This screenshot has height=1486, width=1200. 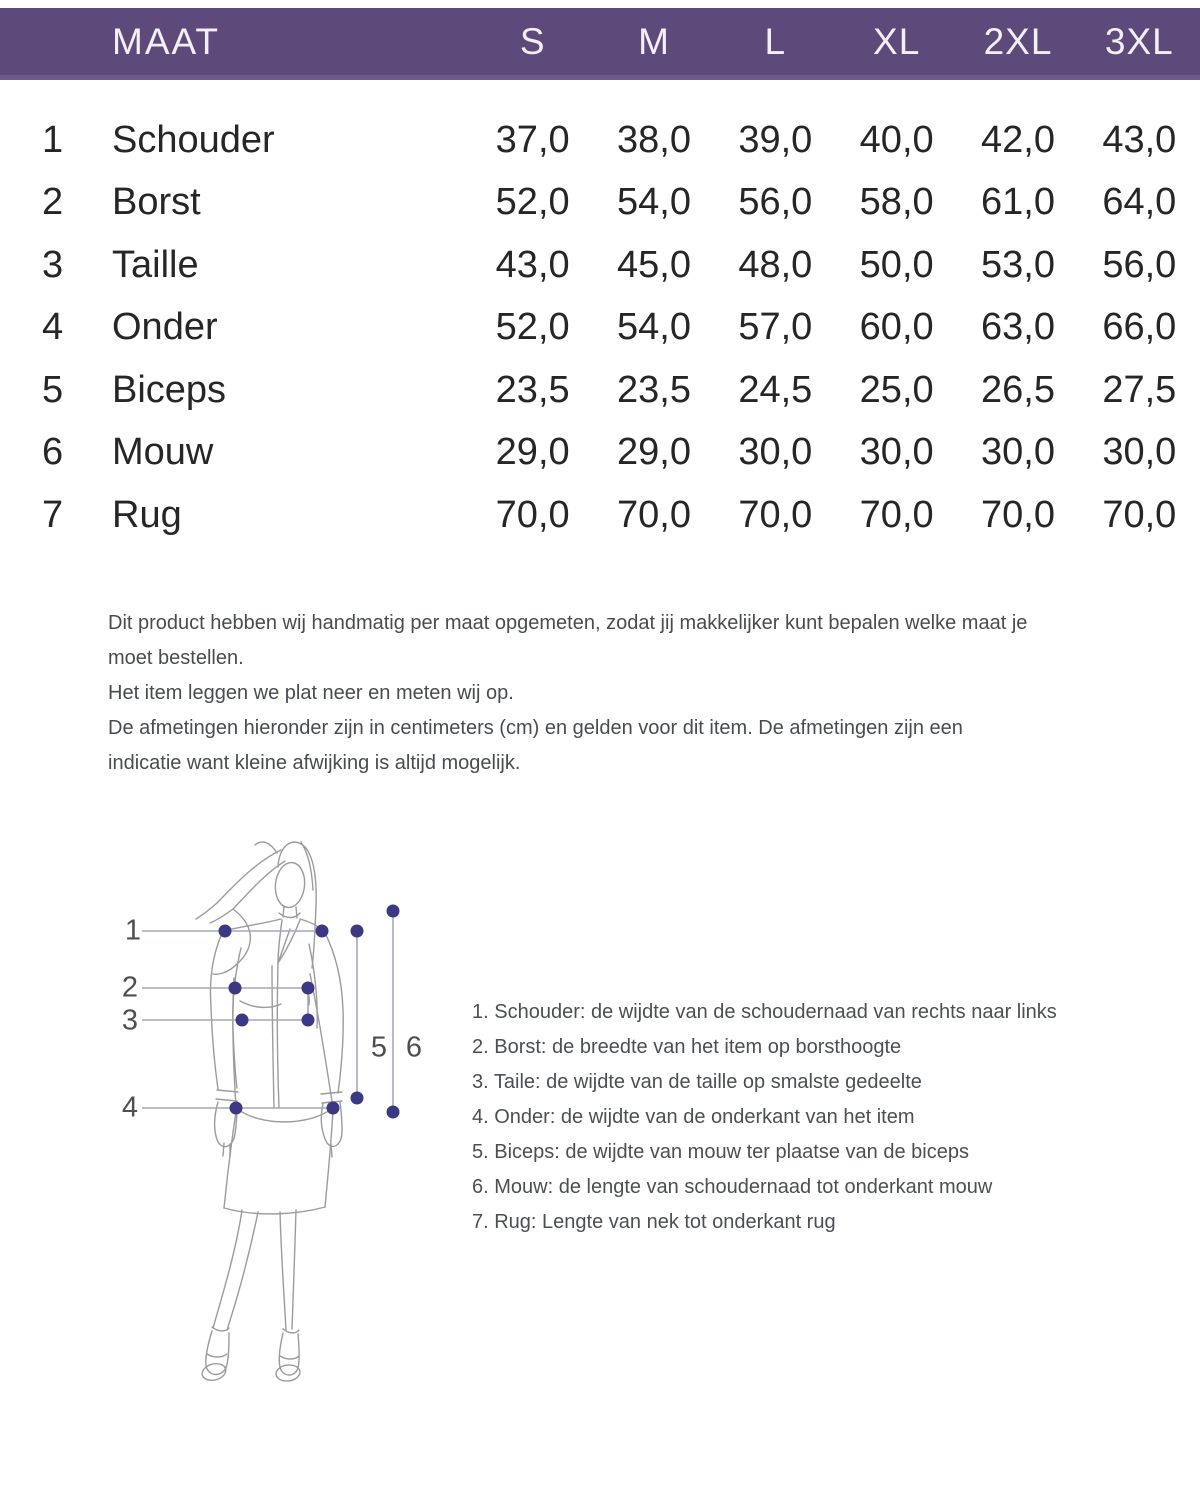 I want to click on table-row-borst: 2 Borst 52,0 54,0 56,0 58,0 61,0 64,0, so click(x=600, y=203).